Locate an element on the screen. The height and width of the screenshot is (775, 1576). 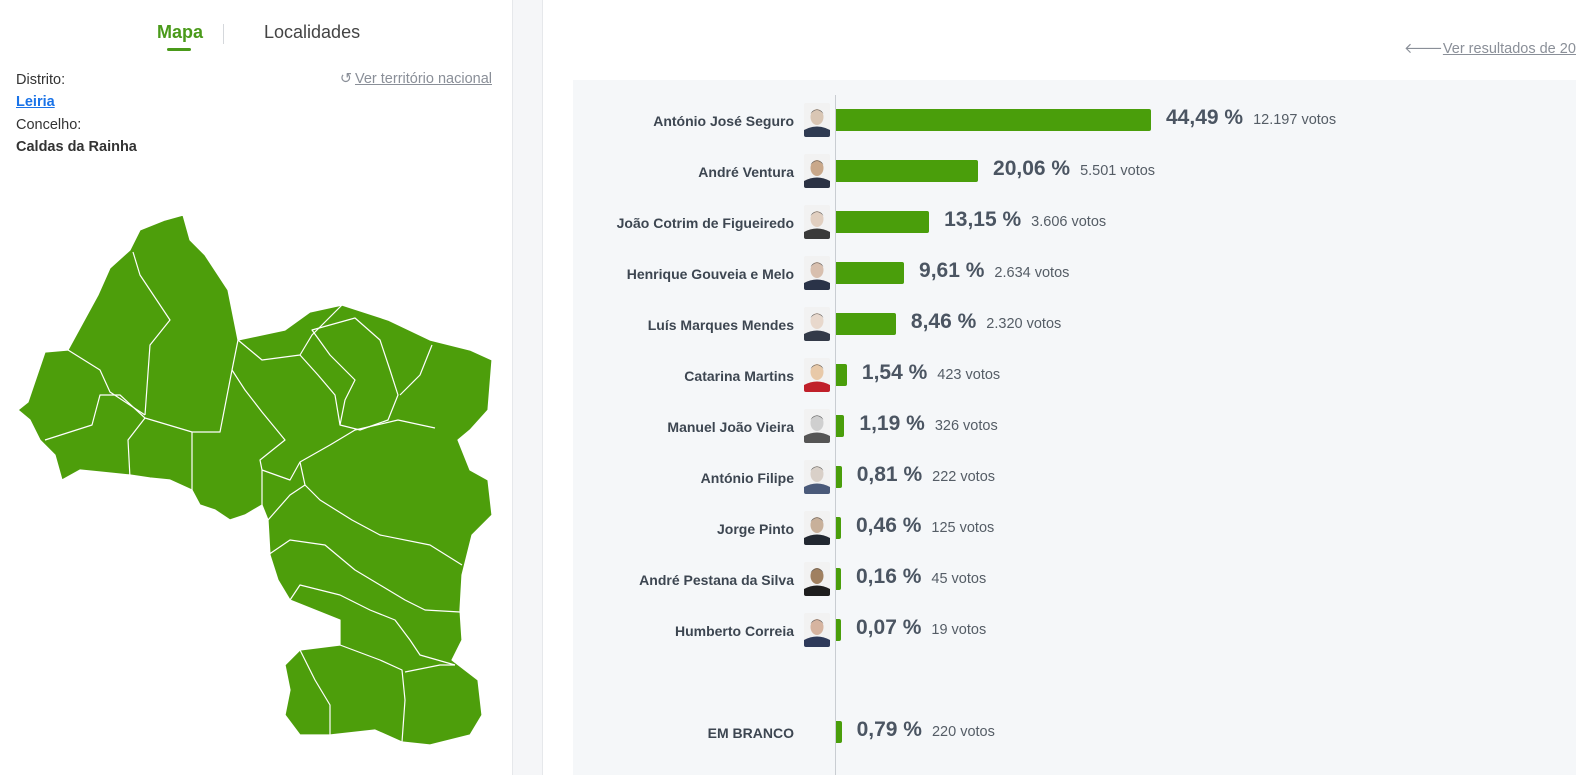
result-percentage: 8,46 % is located at coordinates (943, 321).